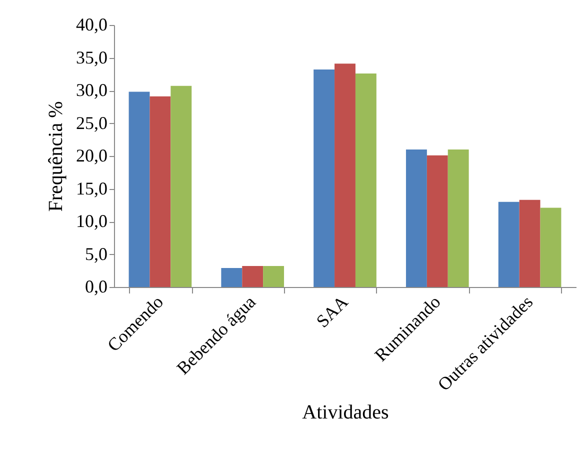 The width and height of the screenshot is (578, 452). Describe the element at coordinates (92, 188) in the screenshot. I see `y-tick-label: 15,0` at that location.